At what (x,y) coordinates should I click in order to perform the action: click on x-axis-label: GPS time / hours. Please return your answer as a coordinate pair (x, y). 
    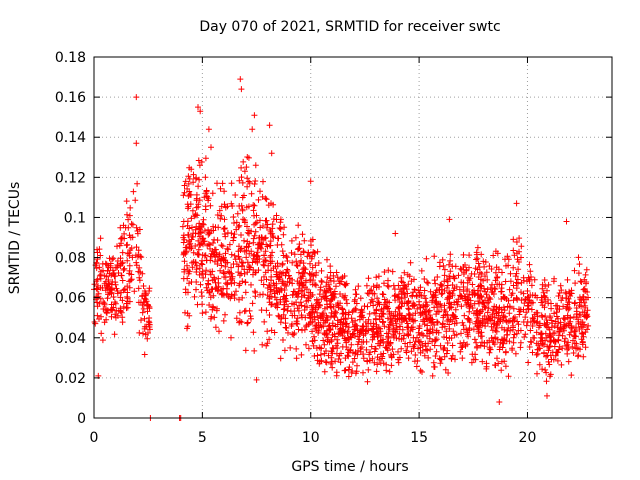
    Looking at the image, I should click on (349, 467).